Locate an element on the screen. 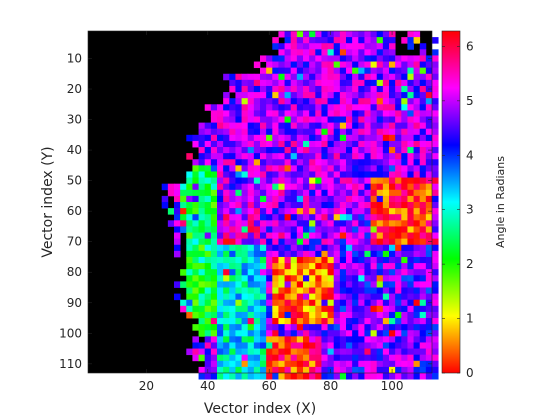 The width and height of the screenshot is (560, 420). colorbar-label: Angle in Radians is located at coordinates (500, 202).